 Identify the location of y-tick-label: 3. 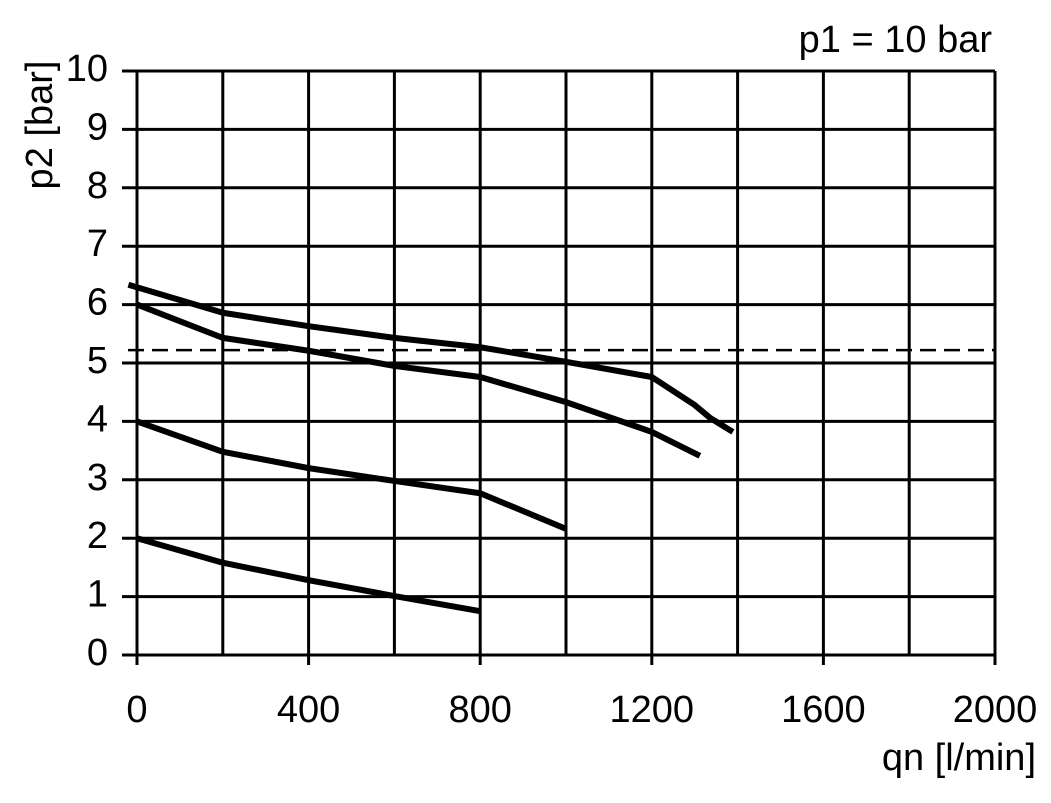
(97, 478).